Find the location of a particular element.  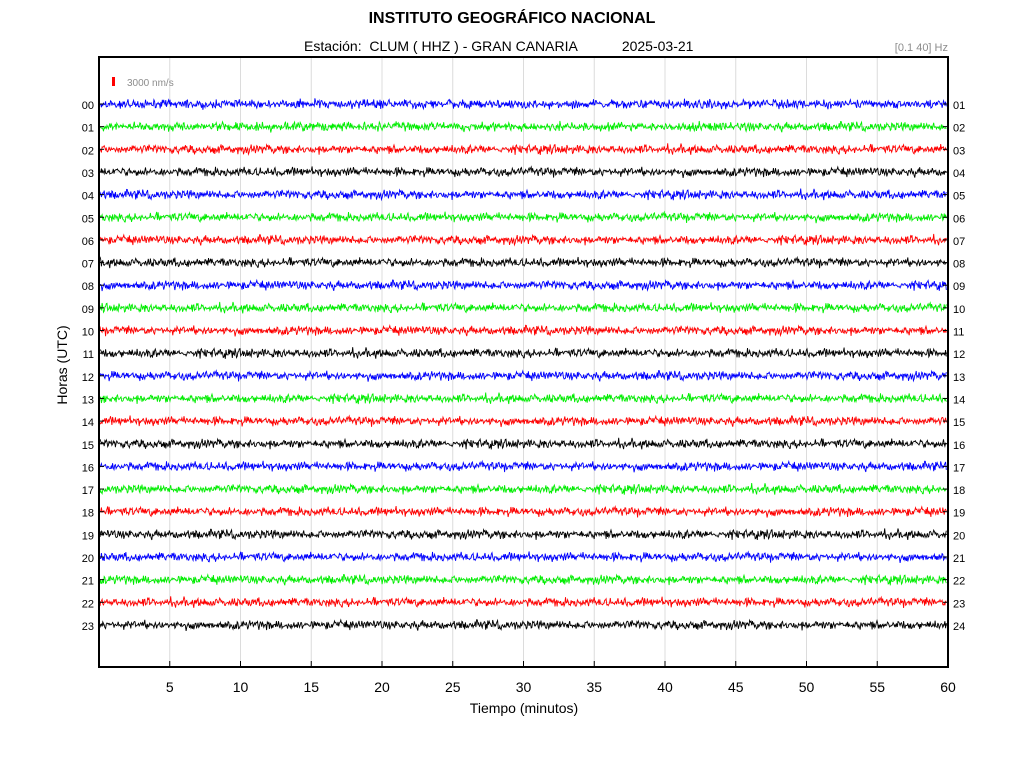

hour-label-right: 10 is located at coordinates (959, 310).